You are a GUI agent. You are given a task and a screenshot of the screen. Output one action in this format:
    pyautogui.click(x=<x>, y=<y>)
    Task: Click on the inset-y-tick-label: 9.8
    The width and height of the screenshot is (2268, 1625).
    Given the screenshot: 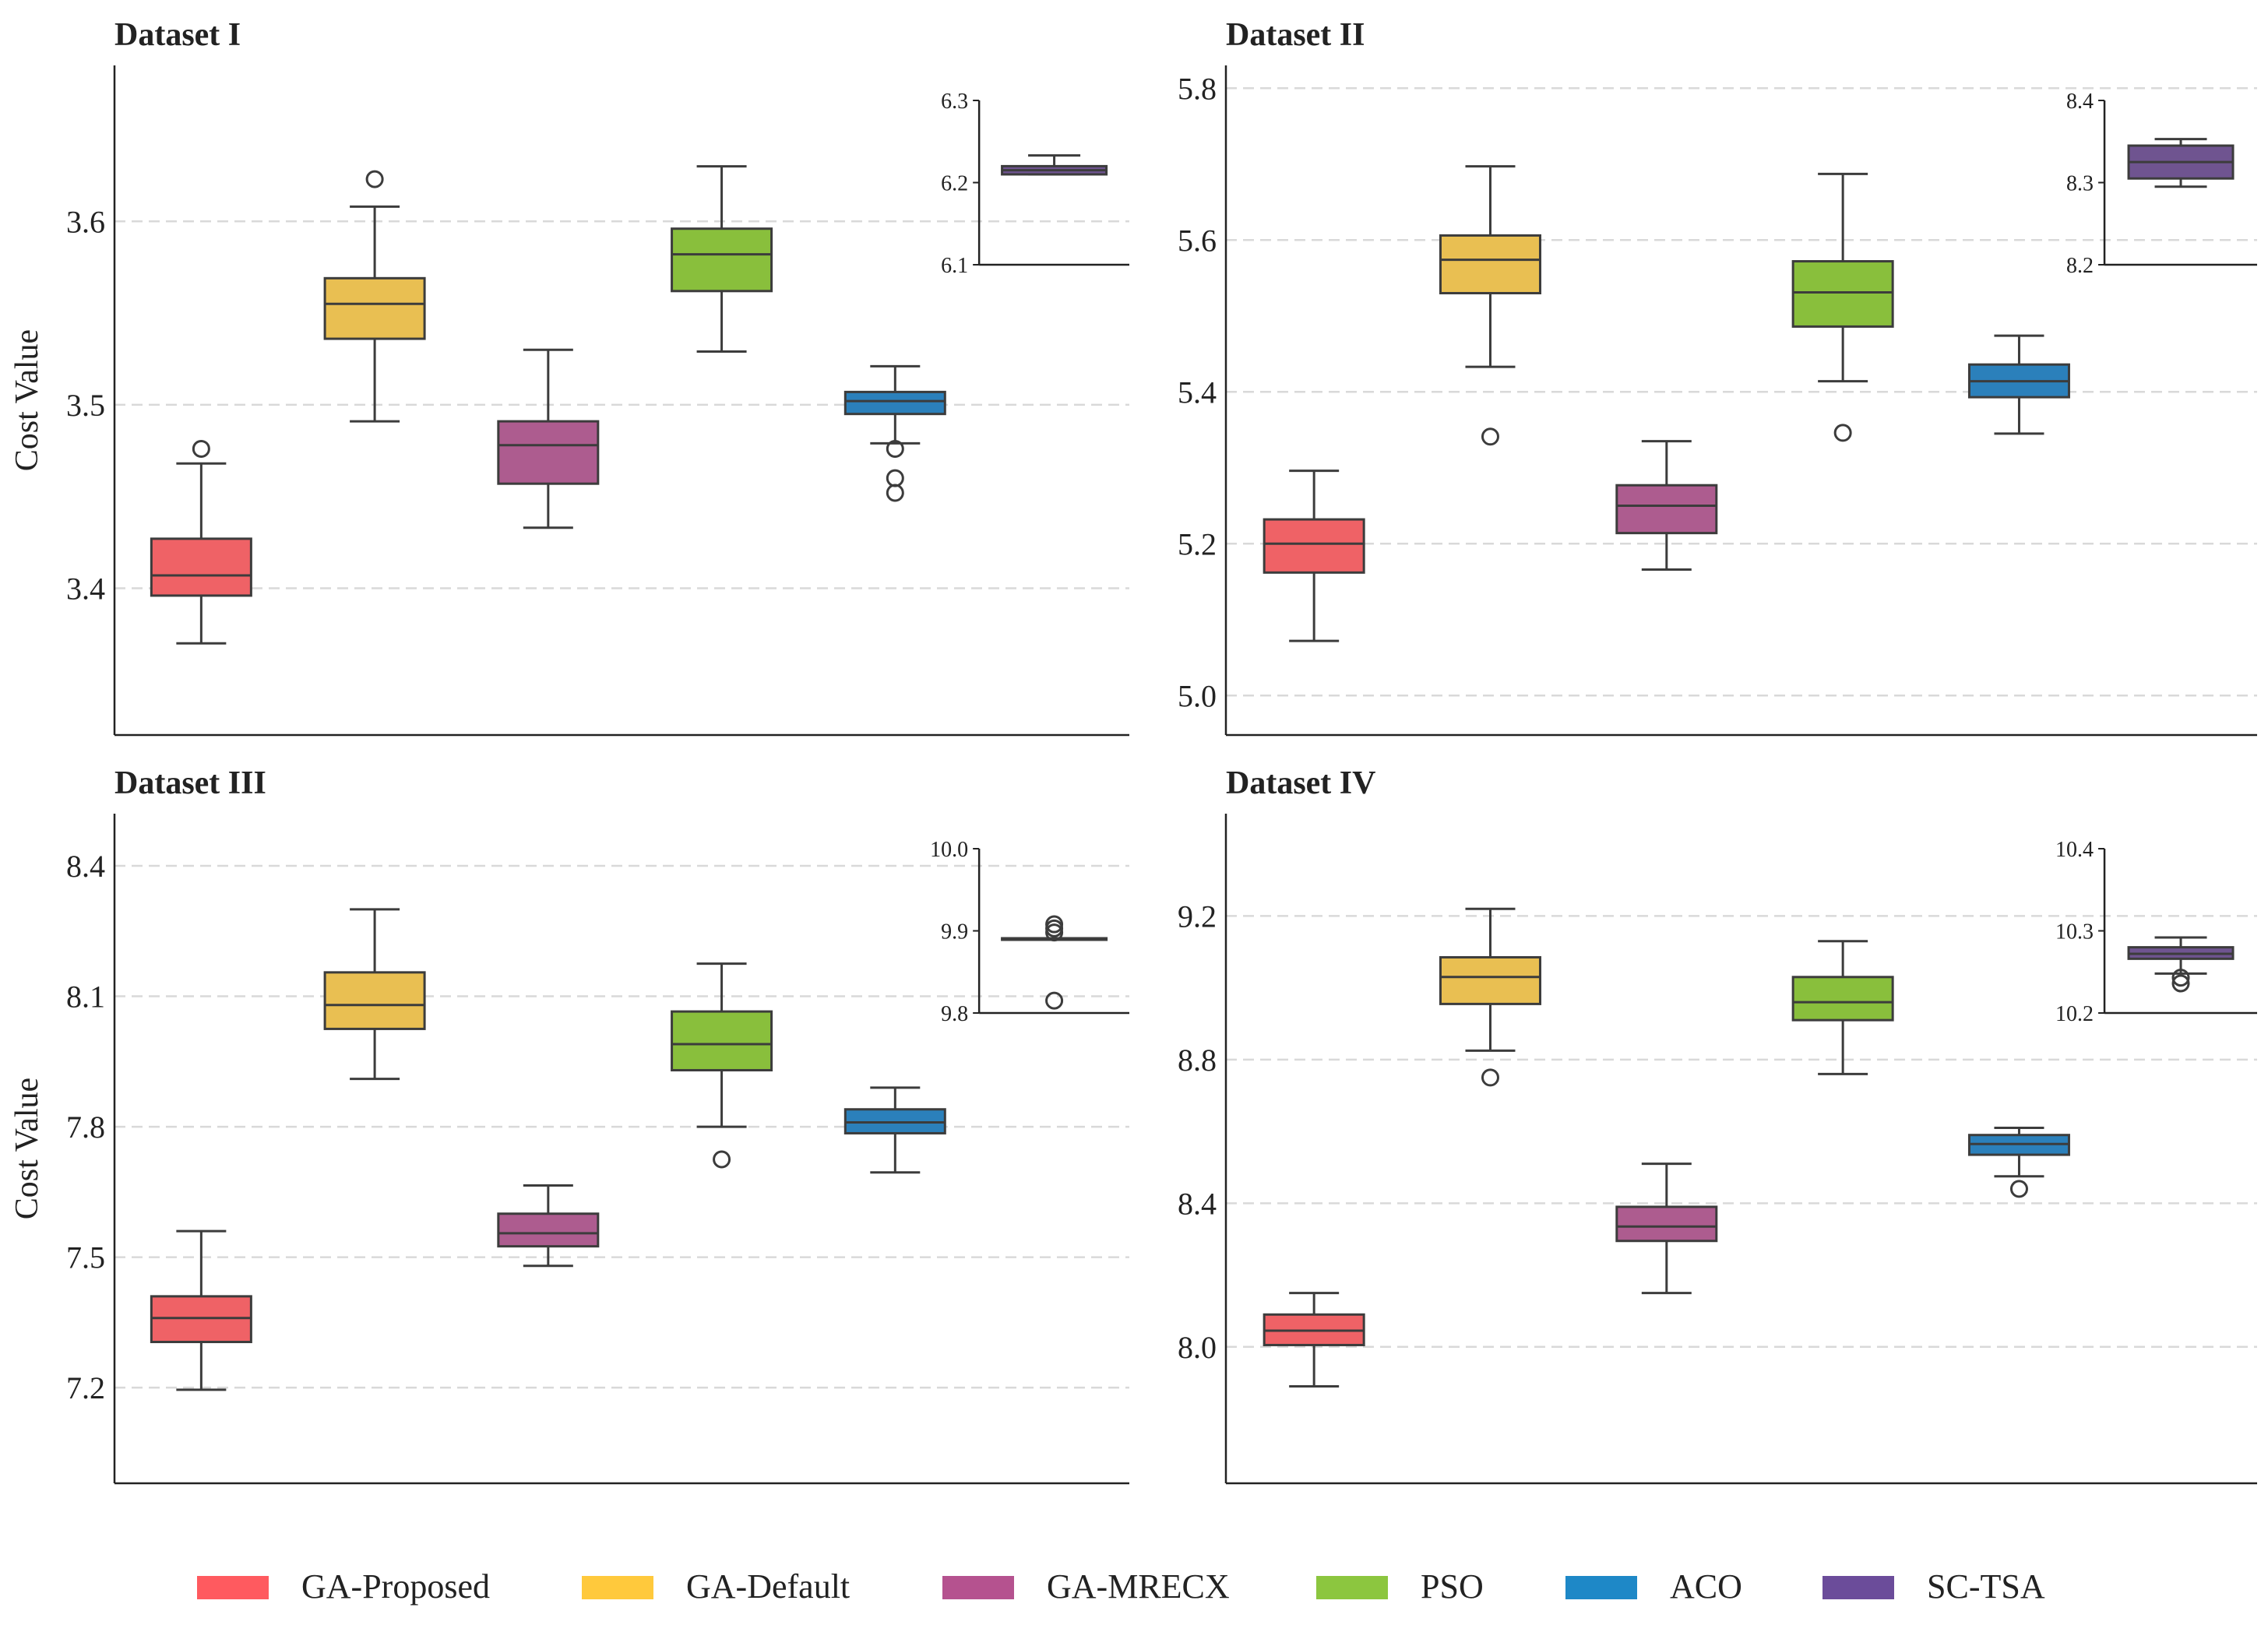 What is the action you would take?
    pyautogui.click(x=954, y=1014)
    